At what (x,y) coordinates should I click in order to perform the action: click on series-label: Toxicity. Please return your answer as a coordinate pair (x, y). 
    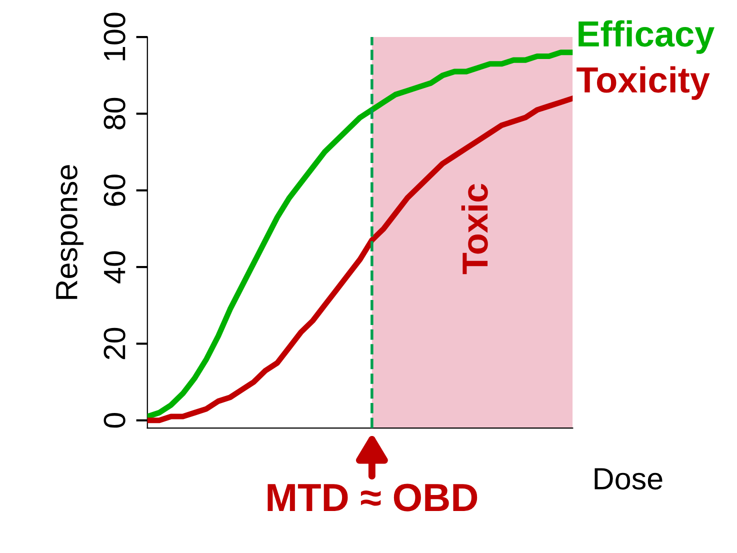
    Looking at the image, I should click on (643, 83).